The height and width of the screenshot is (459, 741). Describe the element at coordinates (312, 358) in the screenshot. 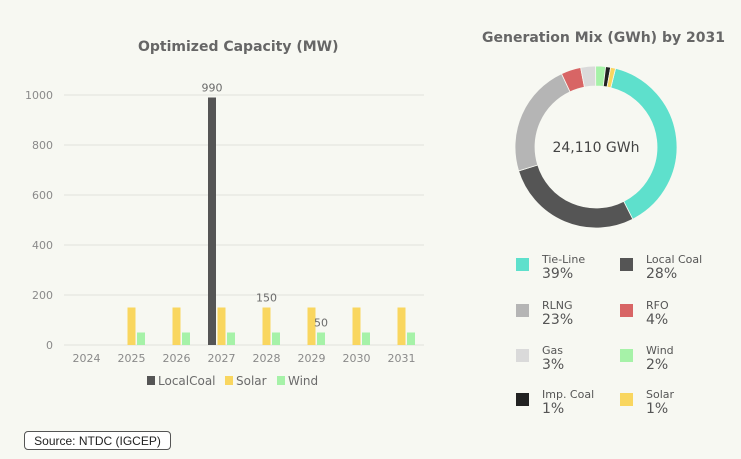

I see `x-tick-label: 2029` at that location.